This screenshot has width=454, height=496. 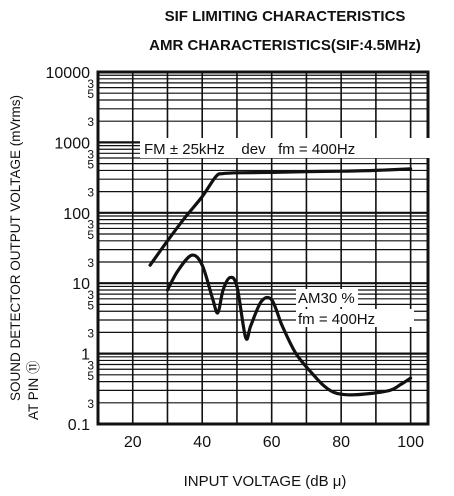 I want to click on am-annotation-backdrop, so click(x=327, y=298).